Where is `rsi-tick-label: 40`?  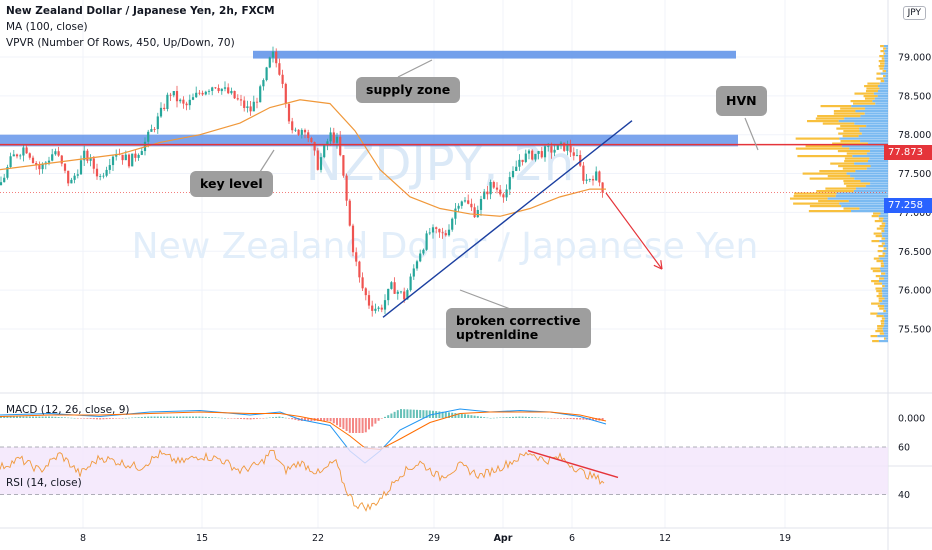
rsi-tick-label: 40 is located at coordinates (904, 495).